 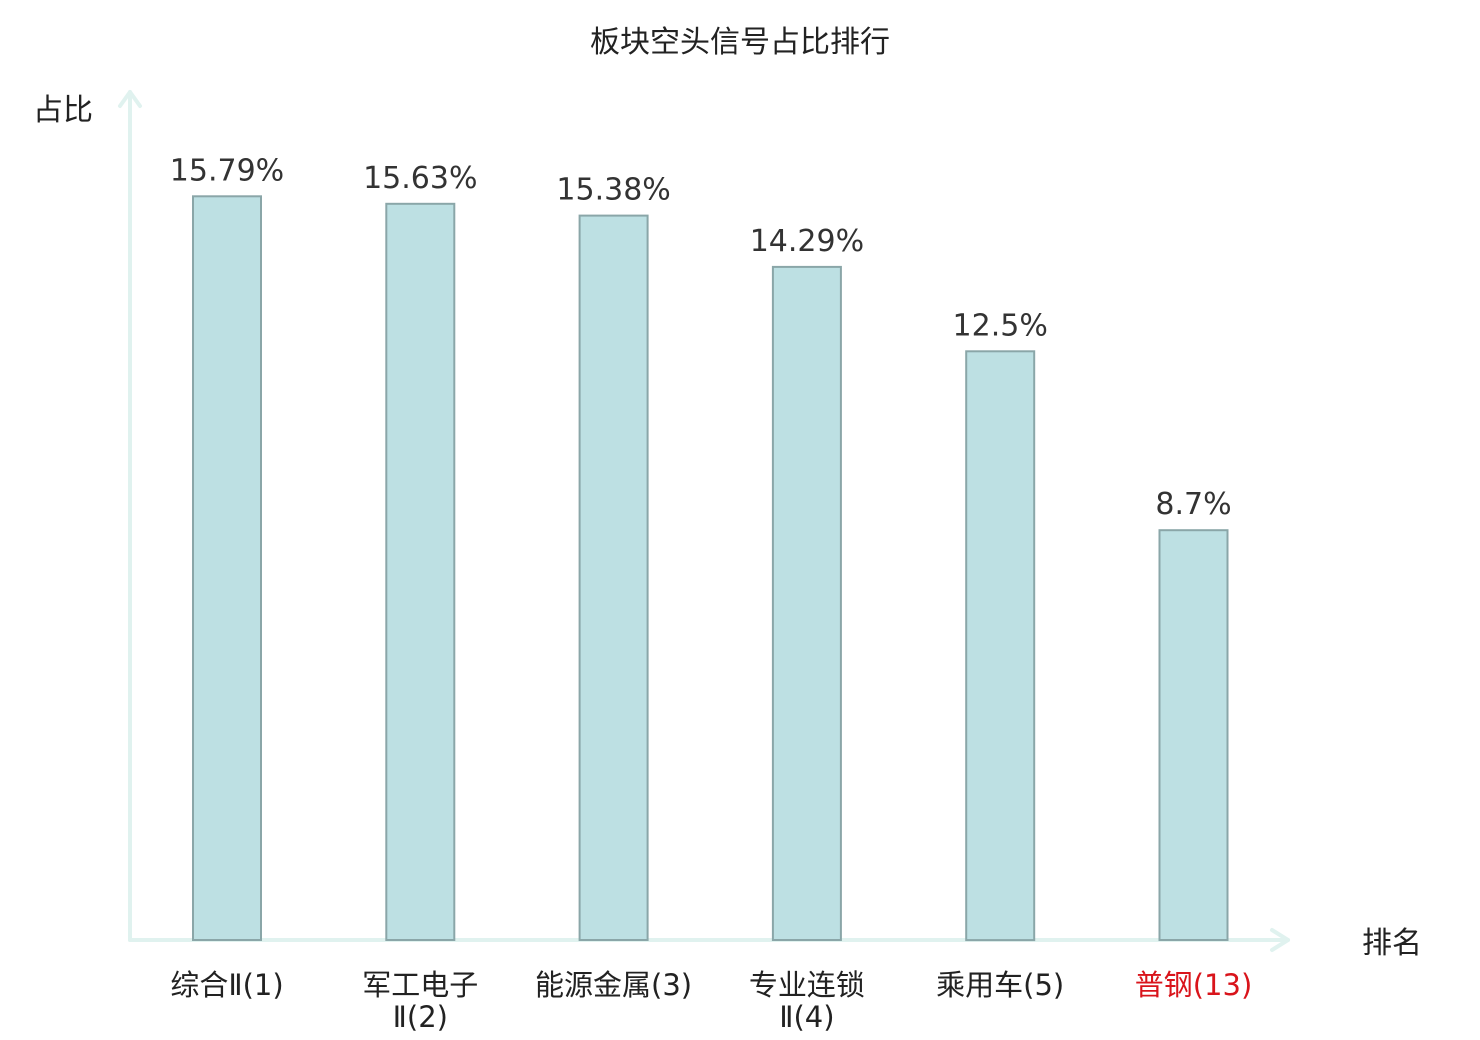 I want to click on value-label-3: 15.38%, so click(x=613, y=190).